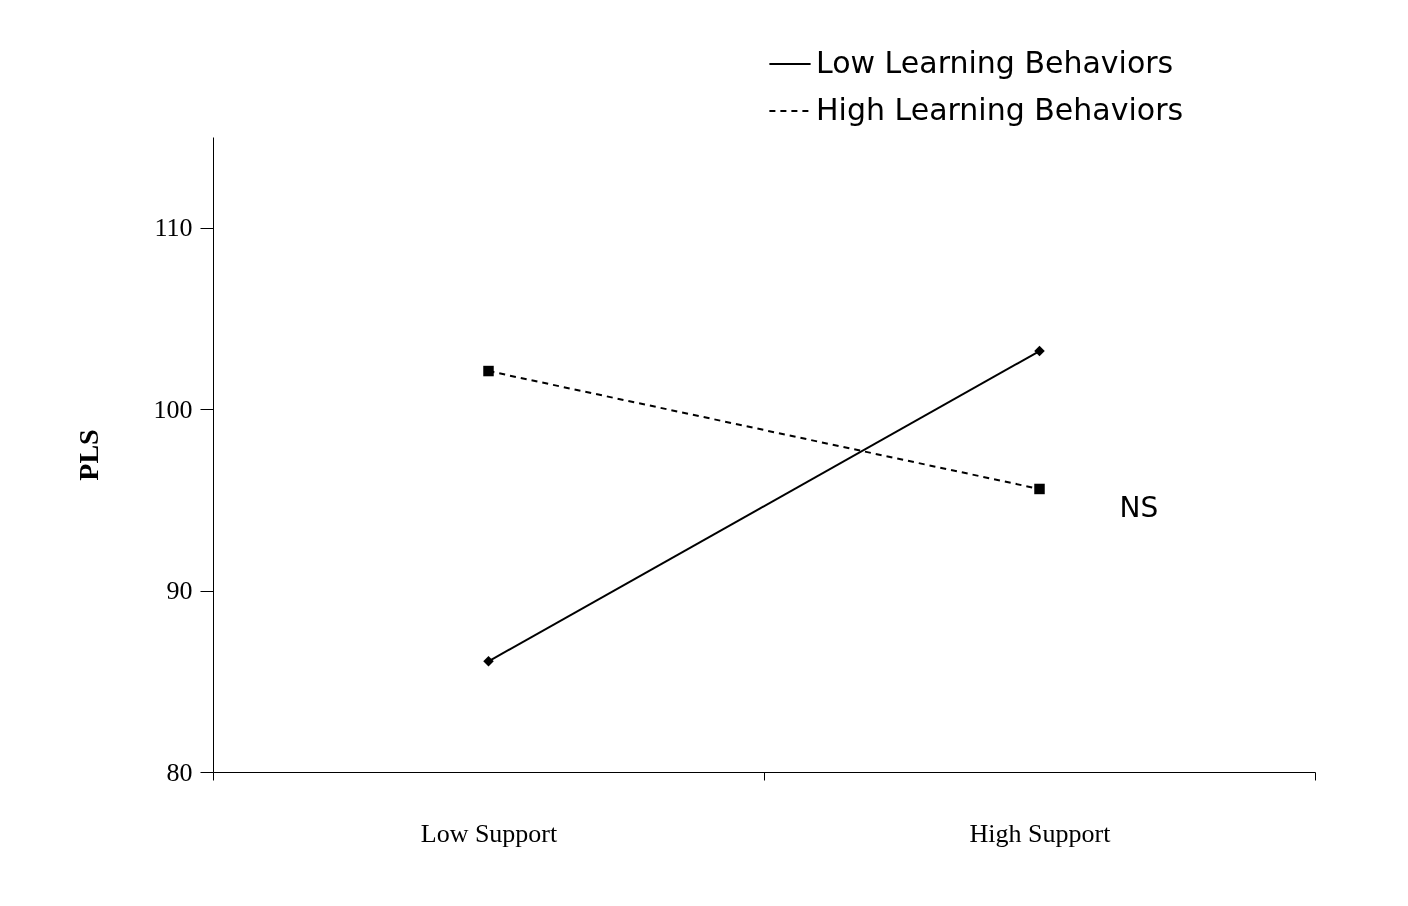  I want to click on x-tick-label: High Support, so click(1040, 833).